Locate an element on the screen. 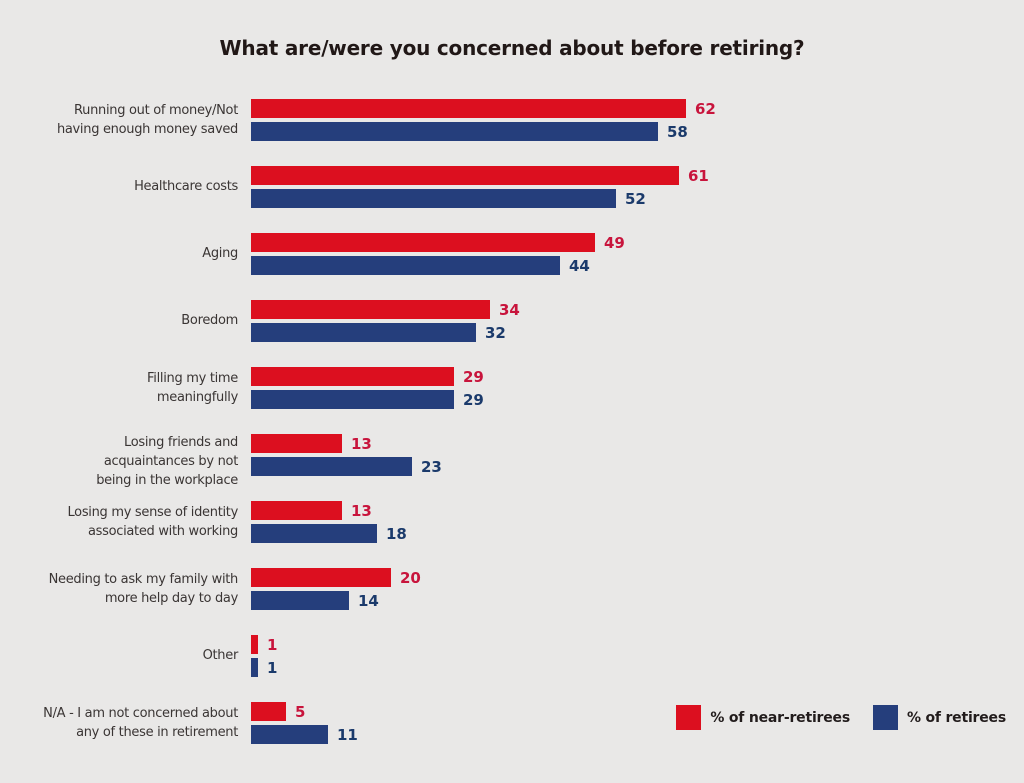 This screenshot has width=1024, height=783. retirees-bar-row: 52 is located at coordinates (480, 198).